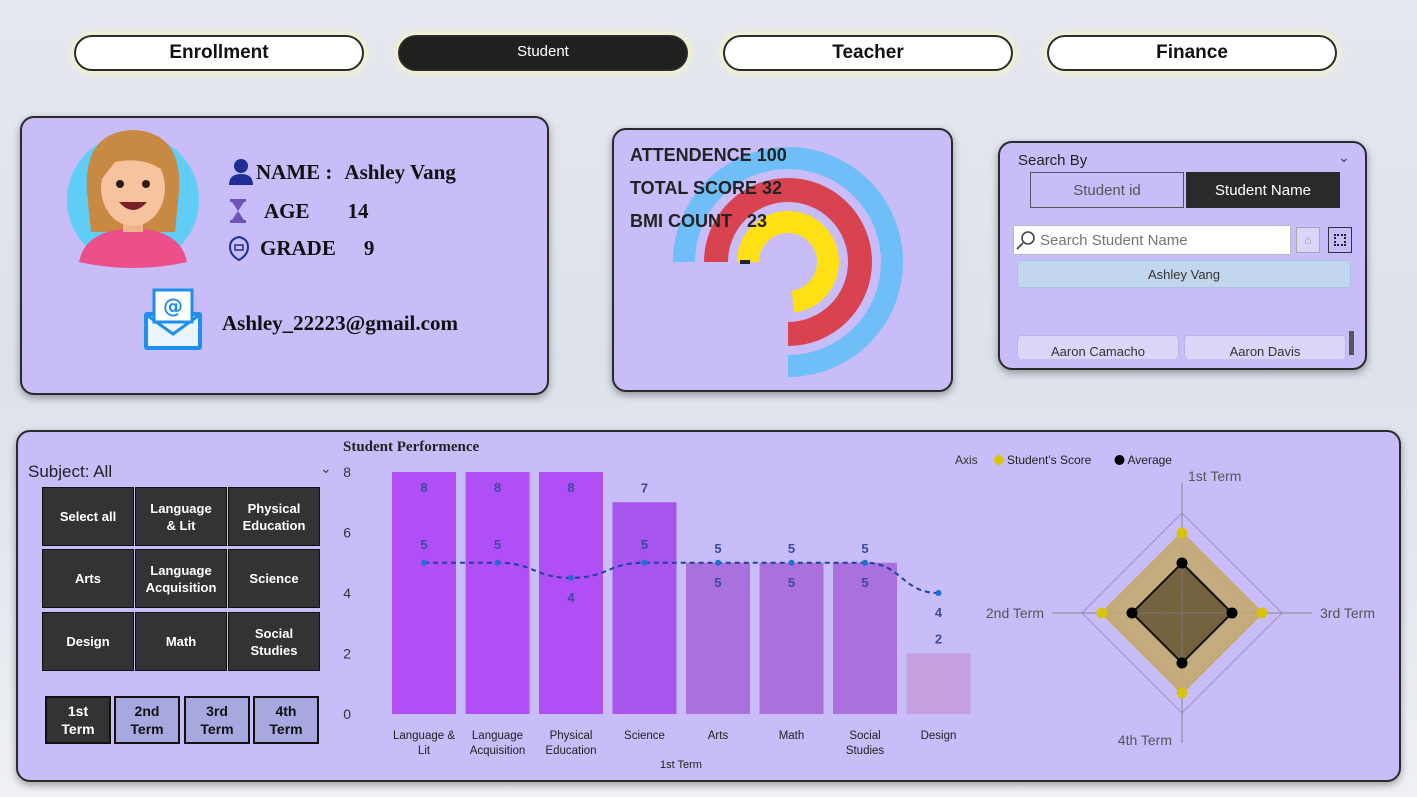 This screenshot has width=1417, height=797. Describe the element at coordinates (301, 248) in the screenshot. I see `grade-row: GRADE 9` at that location.